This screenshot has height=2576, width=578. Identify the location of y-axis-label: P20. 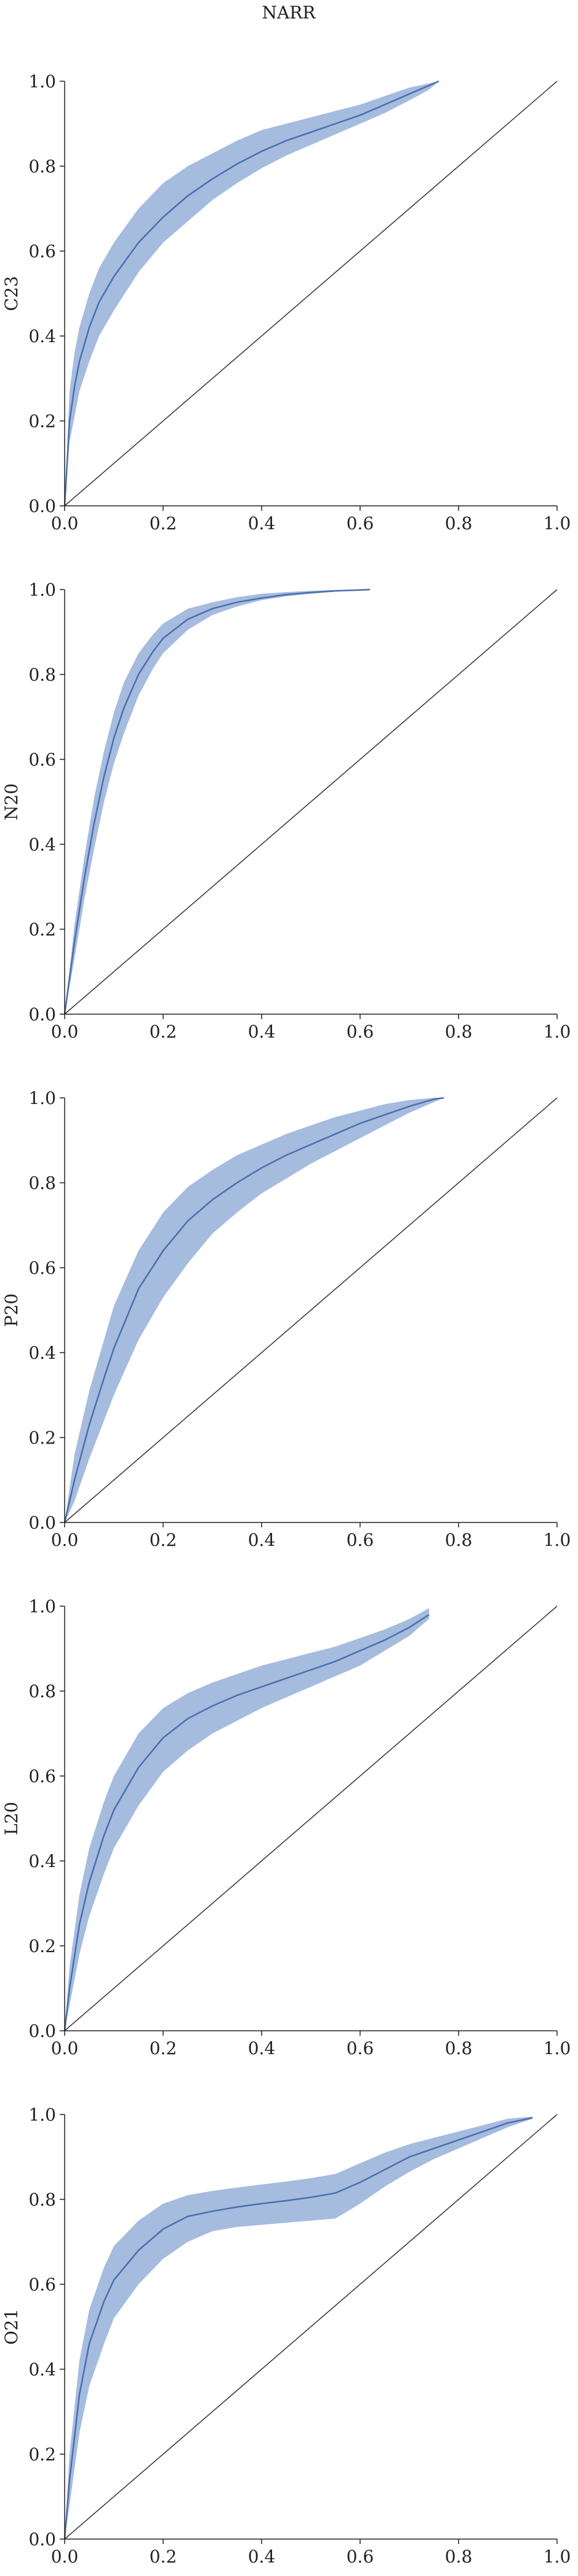
(11, 1310).